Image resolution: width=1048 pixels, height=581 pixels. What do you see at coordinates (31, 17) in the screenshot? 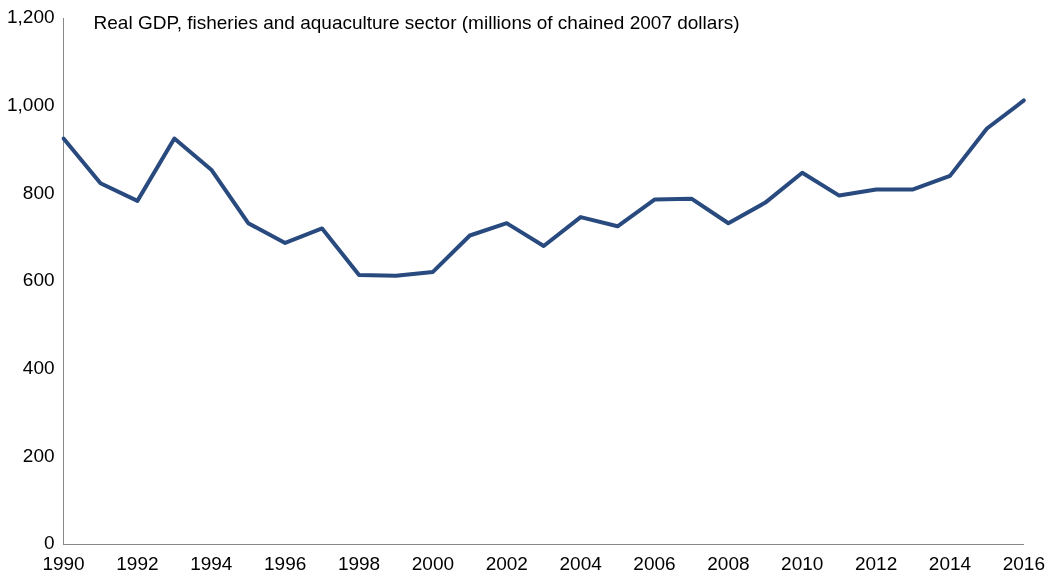
I see `y-tick-label: 1,200` at bounding box center [31, 17].